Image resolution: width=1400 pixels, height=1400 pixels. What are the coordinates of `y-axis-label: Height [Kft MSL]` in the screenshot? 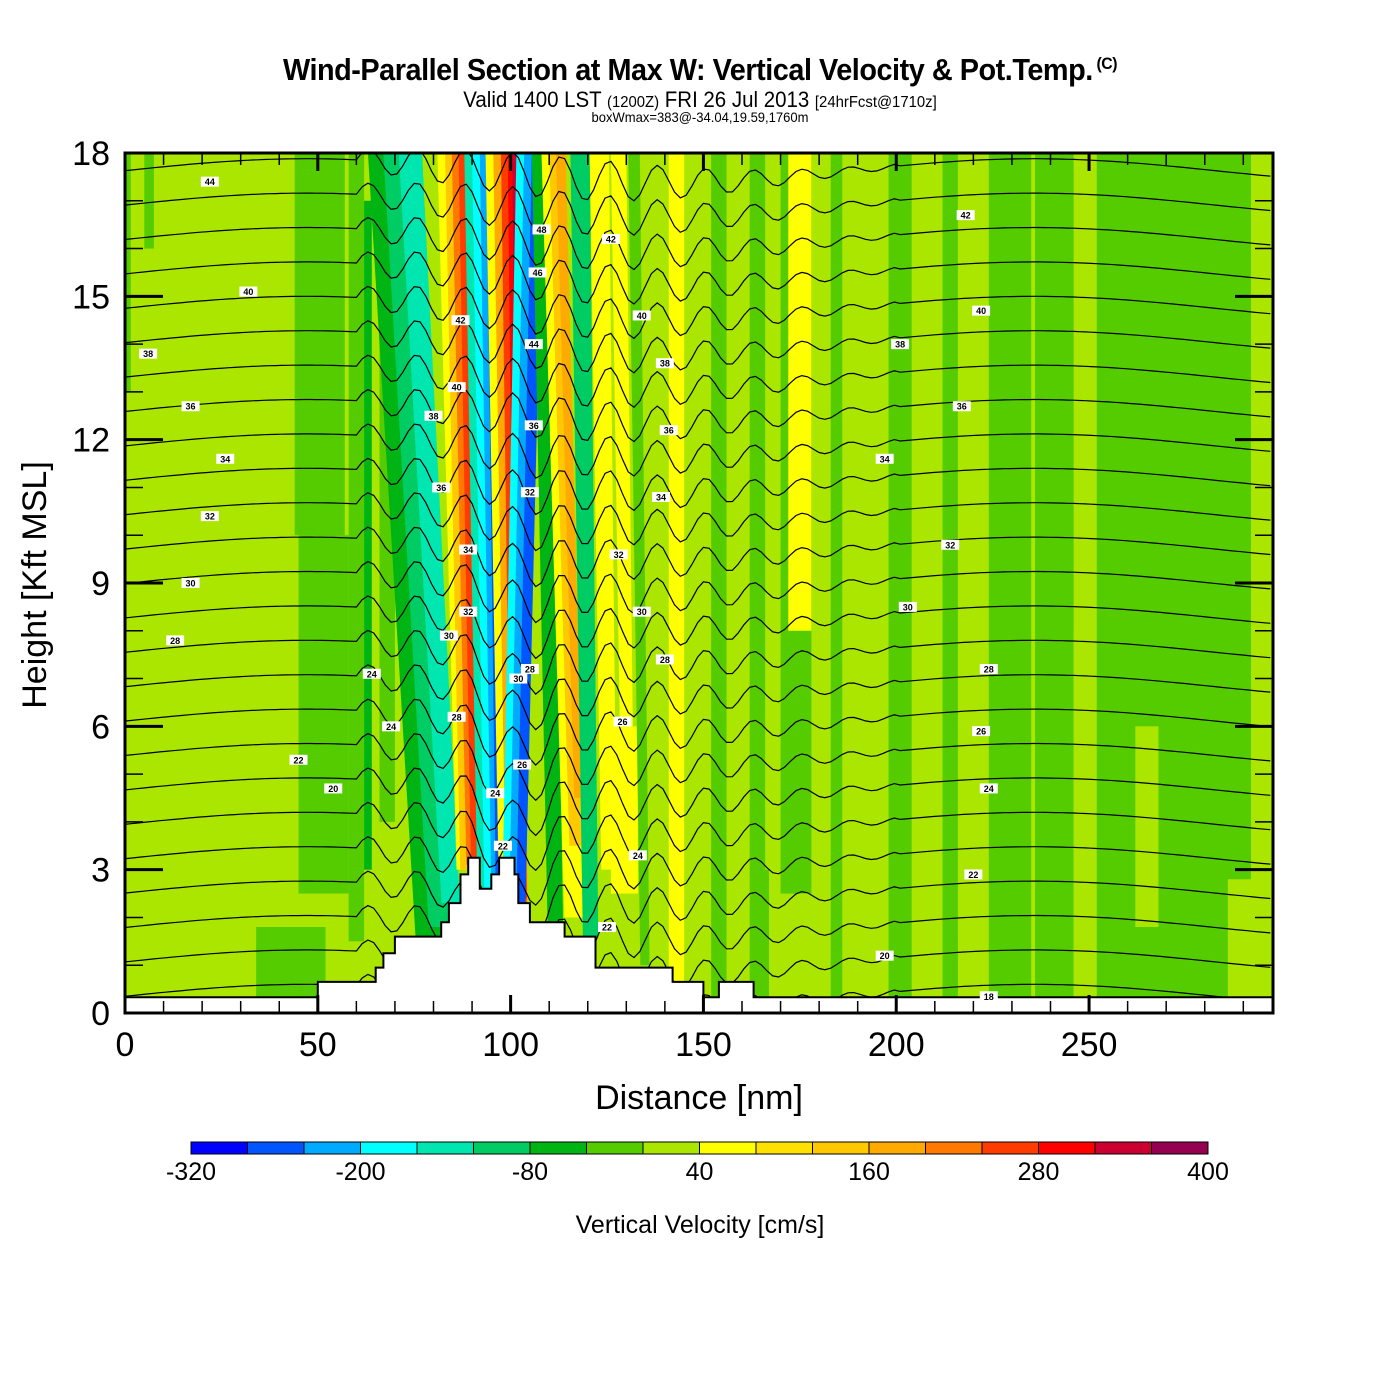 It's located at (35, 585).